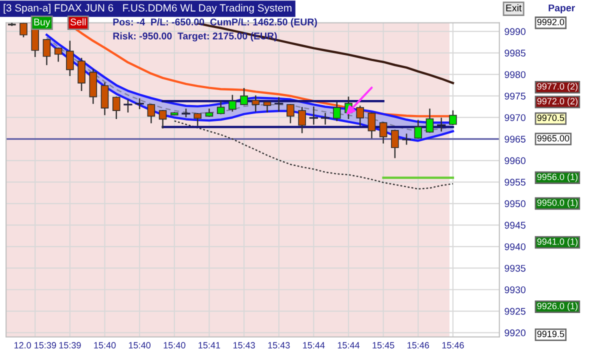 This screenshot has width=609, height=351. Describe the element at coordinates (550, 118) in the screenshot. I see `text: 9970.5` at that location.